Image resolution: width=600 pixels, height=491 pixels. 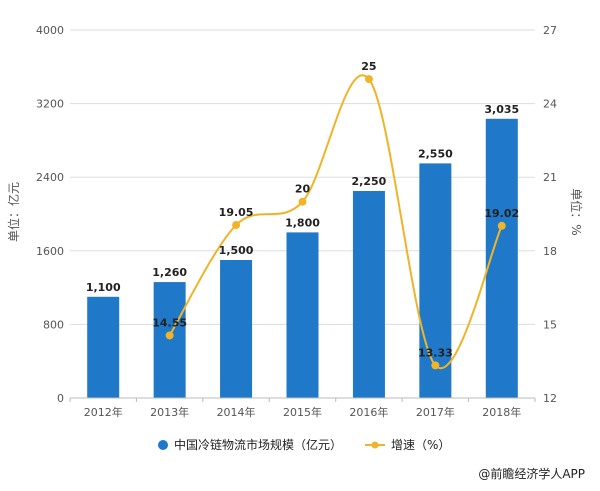 What do you see at coordinates (50, 104) in the screenshot?
I see `left-tick-label: 3200` at bounding box center [50, 104].